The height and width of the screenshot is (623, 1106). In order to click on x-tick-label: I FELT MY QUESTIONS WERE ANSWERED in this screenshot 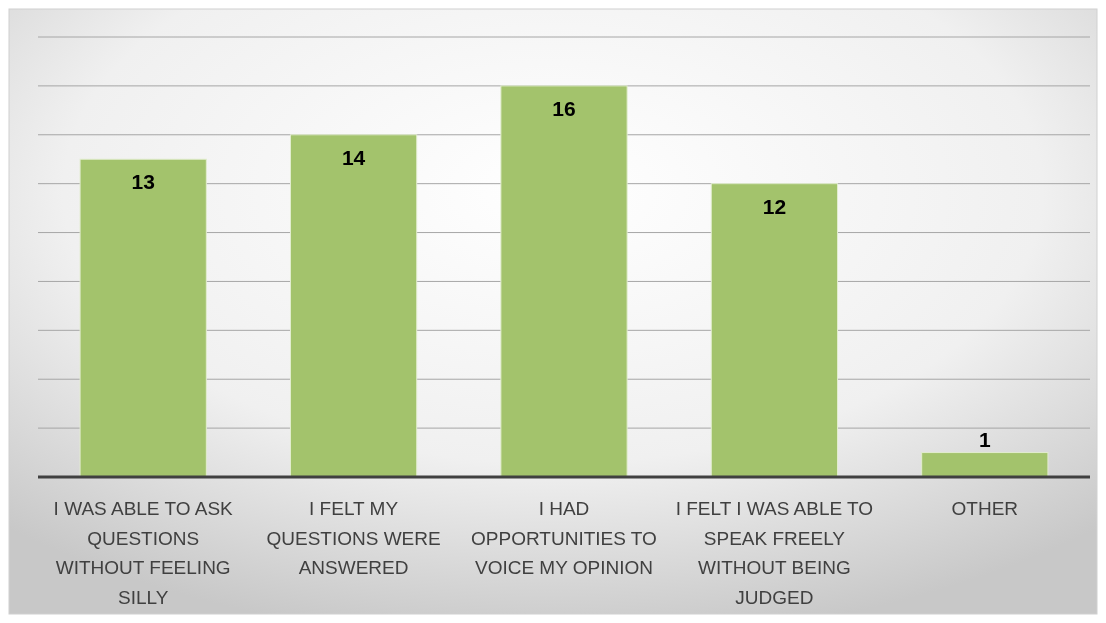, I will do `click(353, 538)`.